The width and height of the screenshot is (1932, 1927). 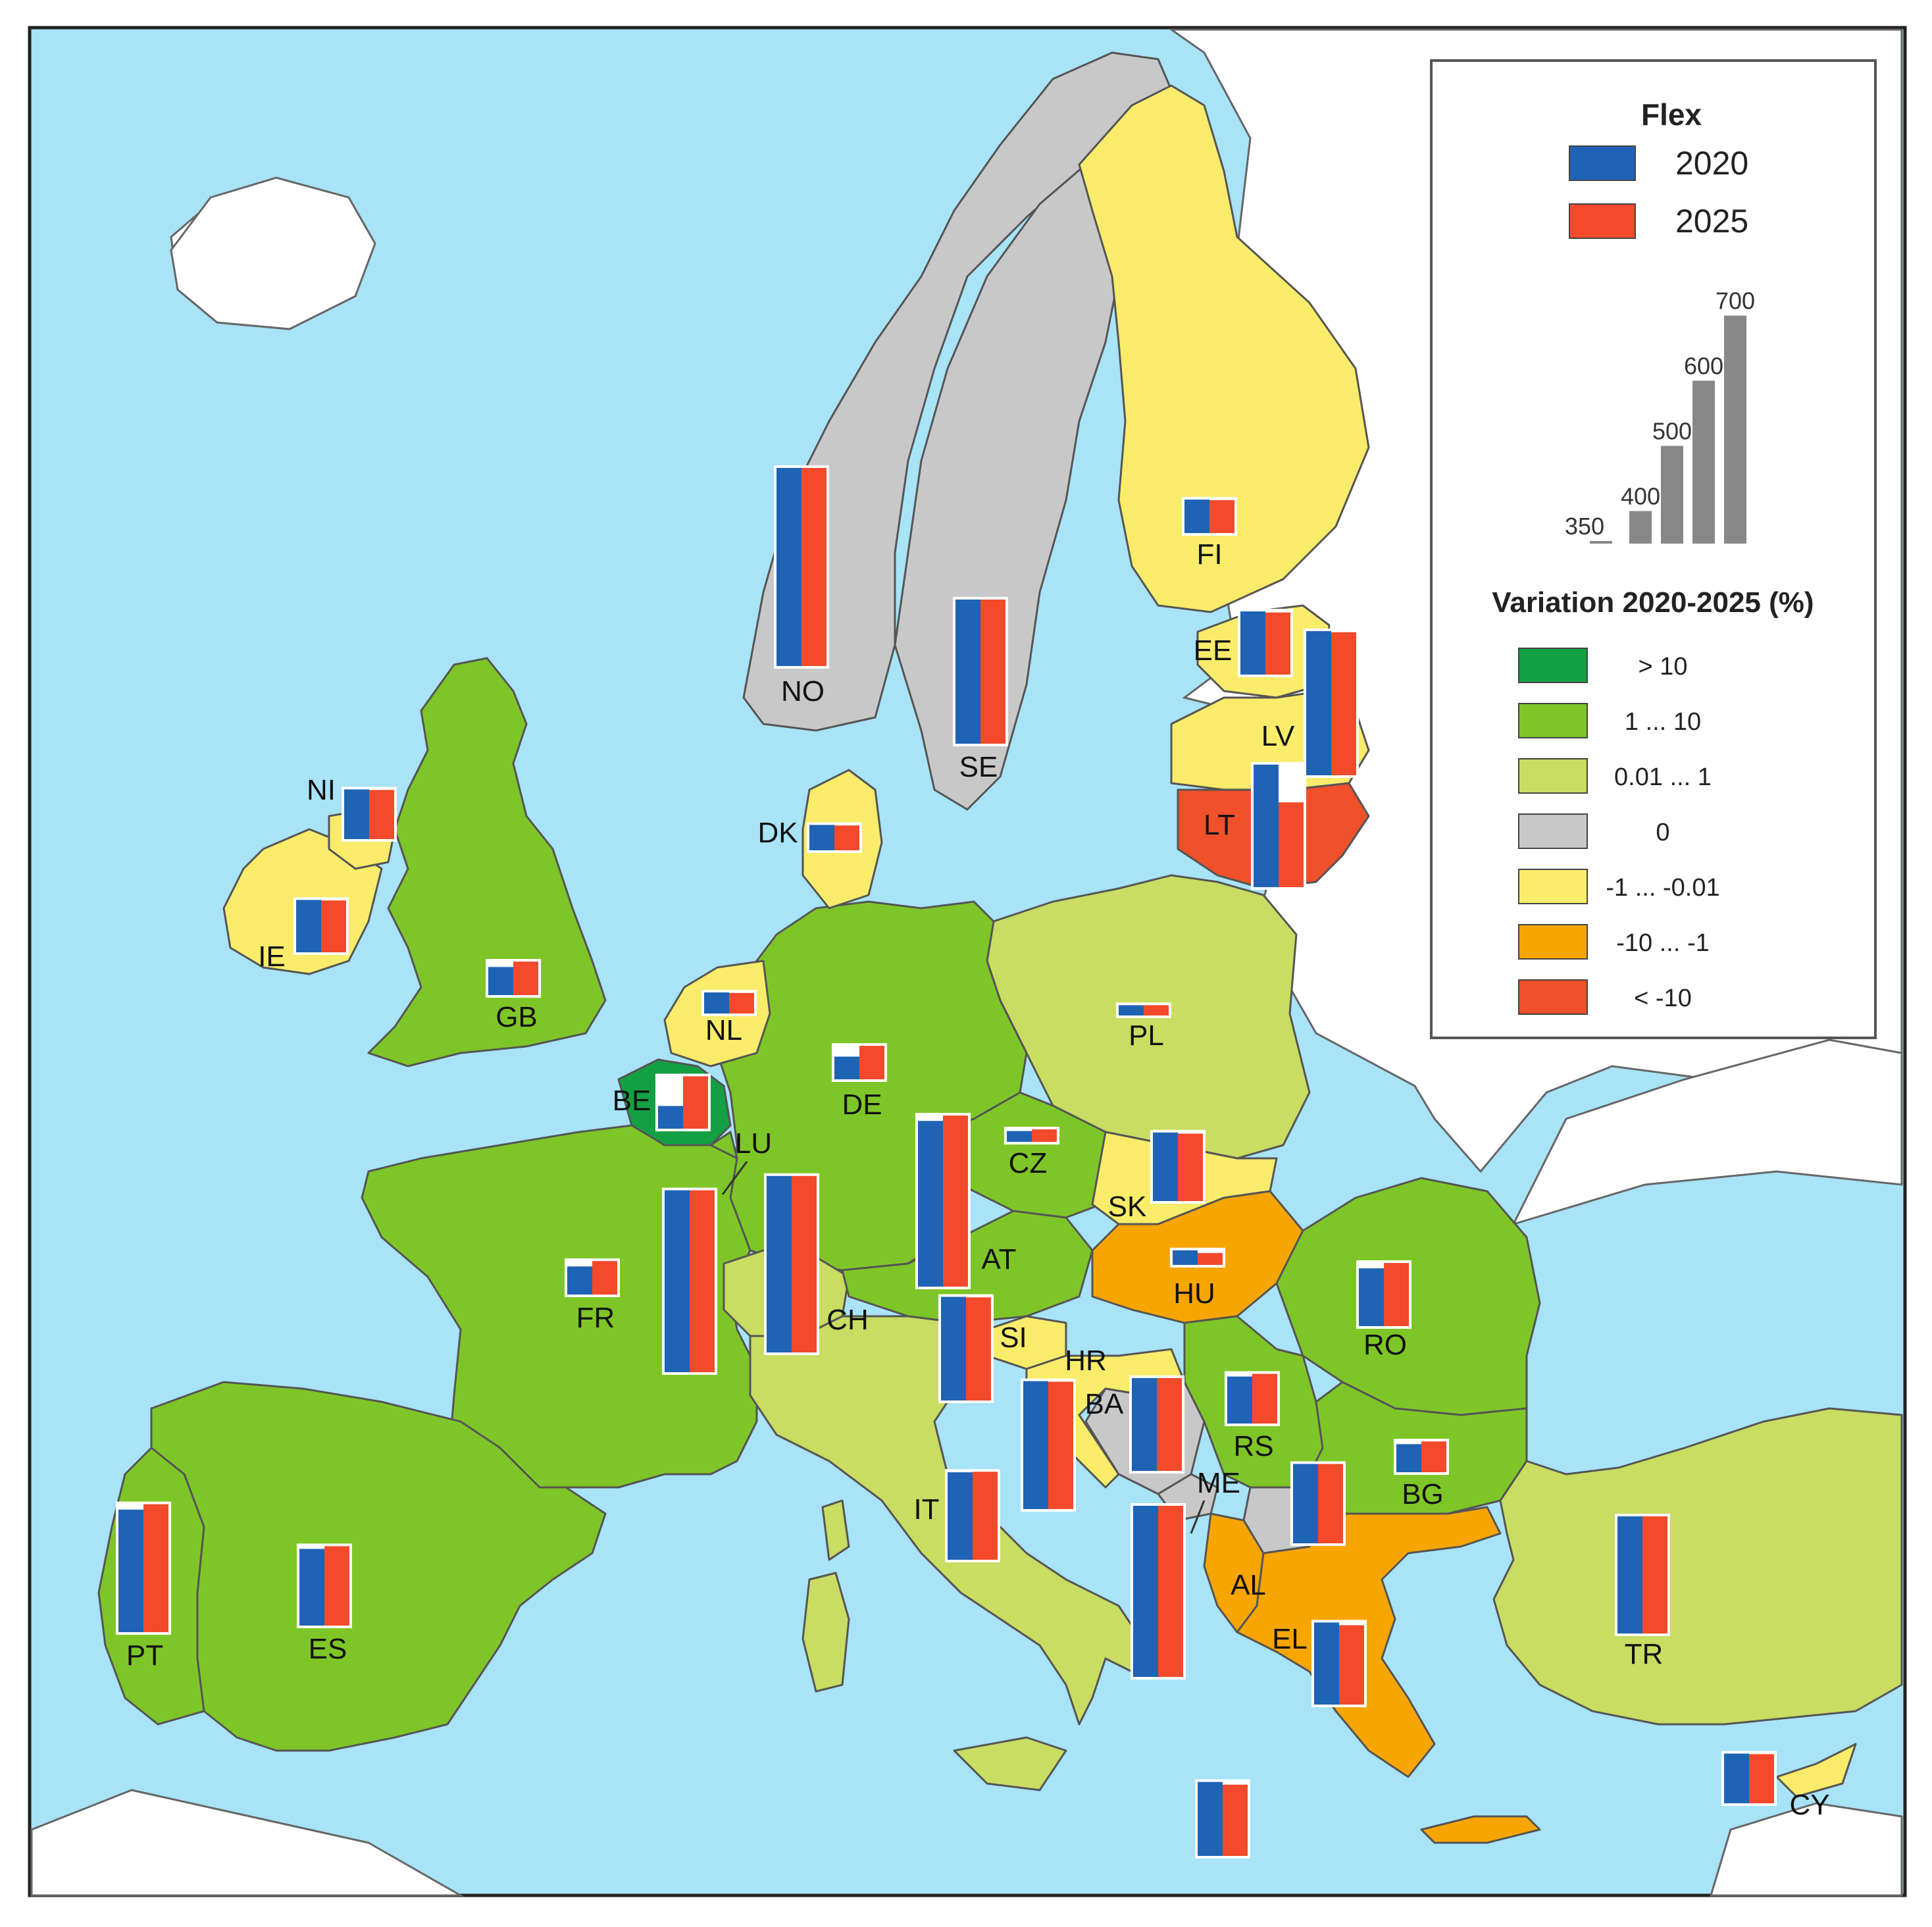 What do you see at coordinates (604, 1278) in the screenshot?
I see `bar-2025-FR` at bounding box center [604, 1278].